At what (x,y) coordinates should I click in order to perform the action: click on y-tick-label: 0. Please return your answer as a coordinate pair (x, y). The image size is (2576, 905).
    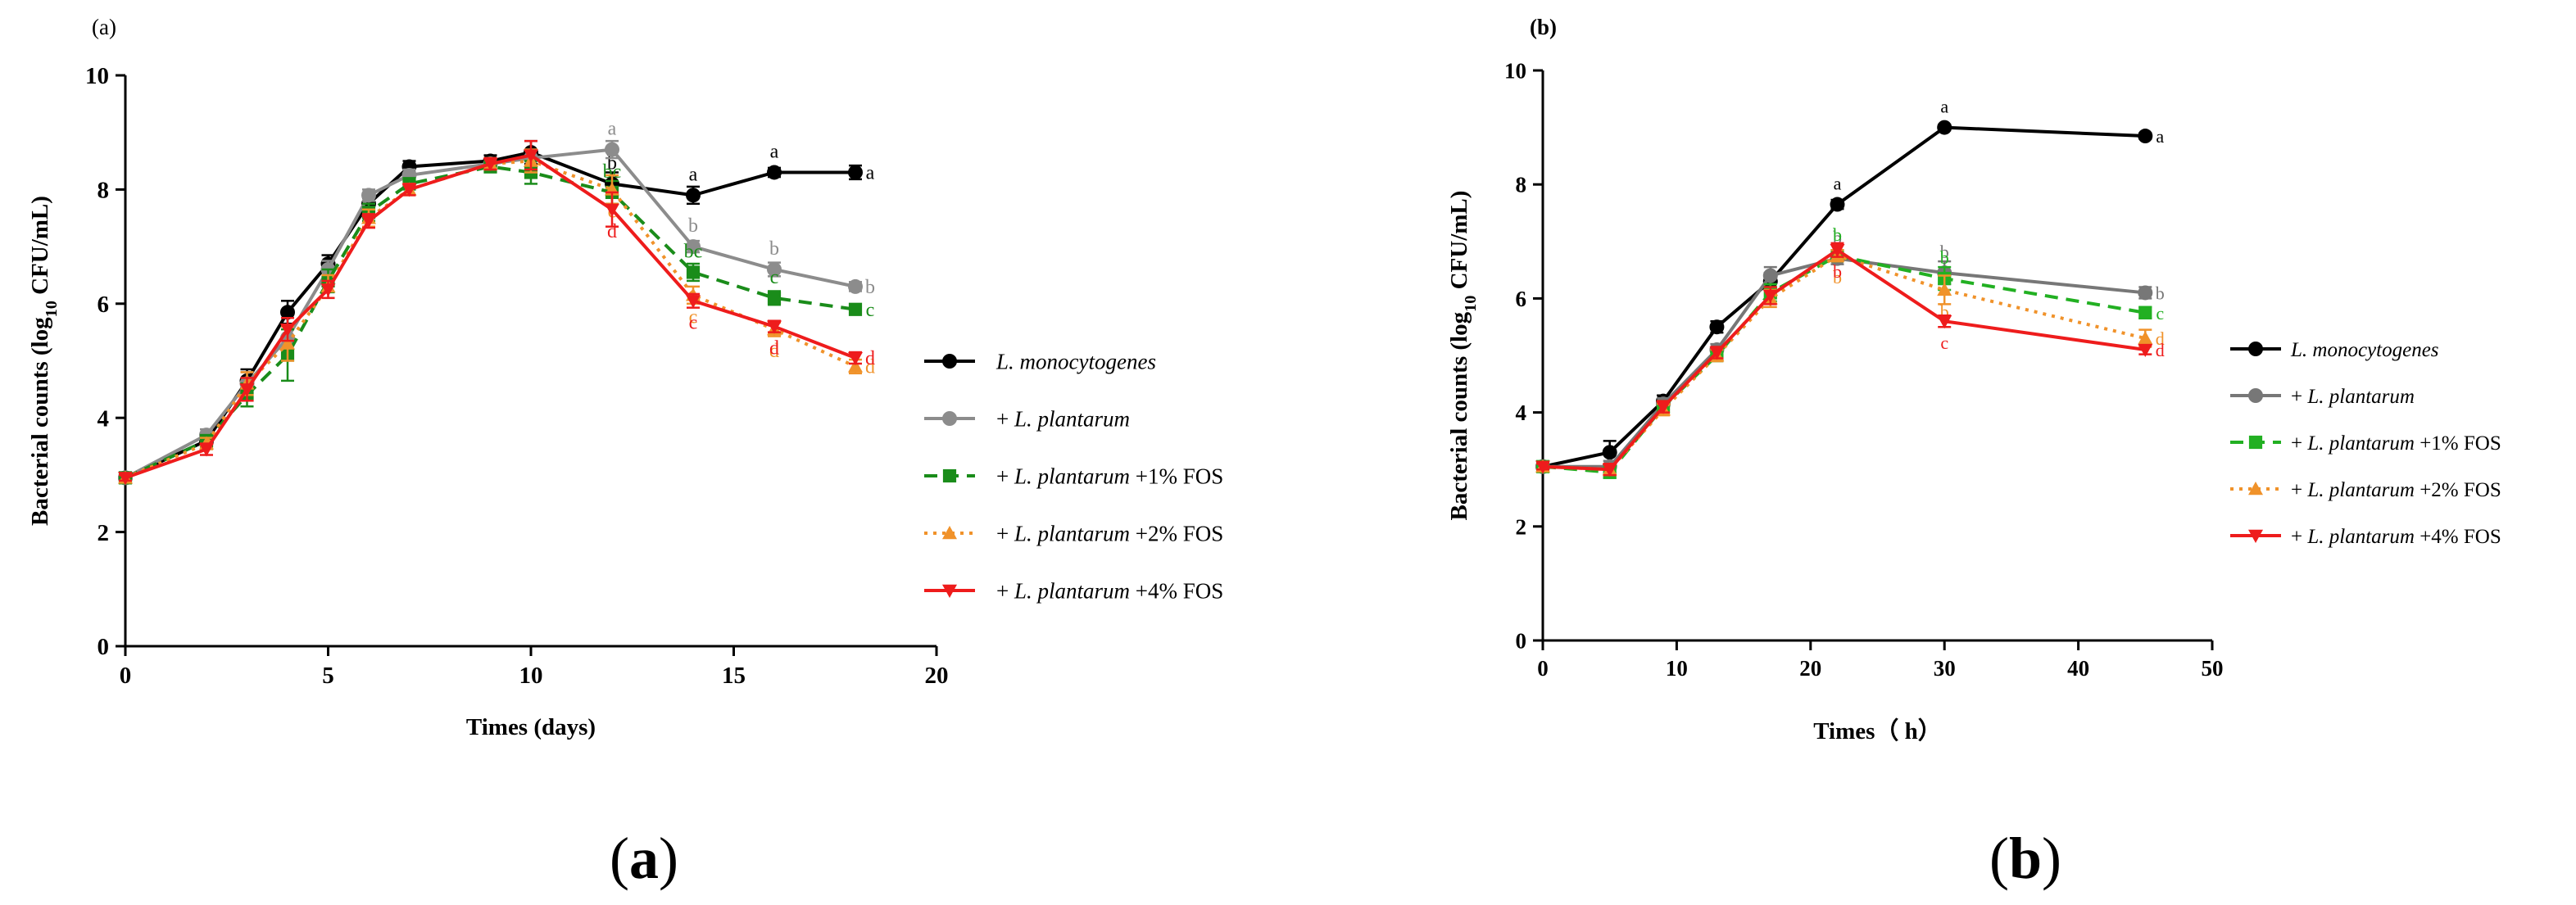
    Looking at the image, I should click on (104, 647).